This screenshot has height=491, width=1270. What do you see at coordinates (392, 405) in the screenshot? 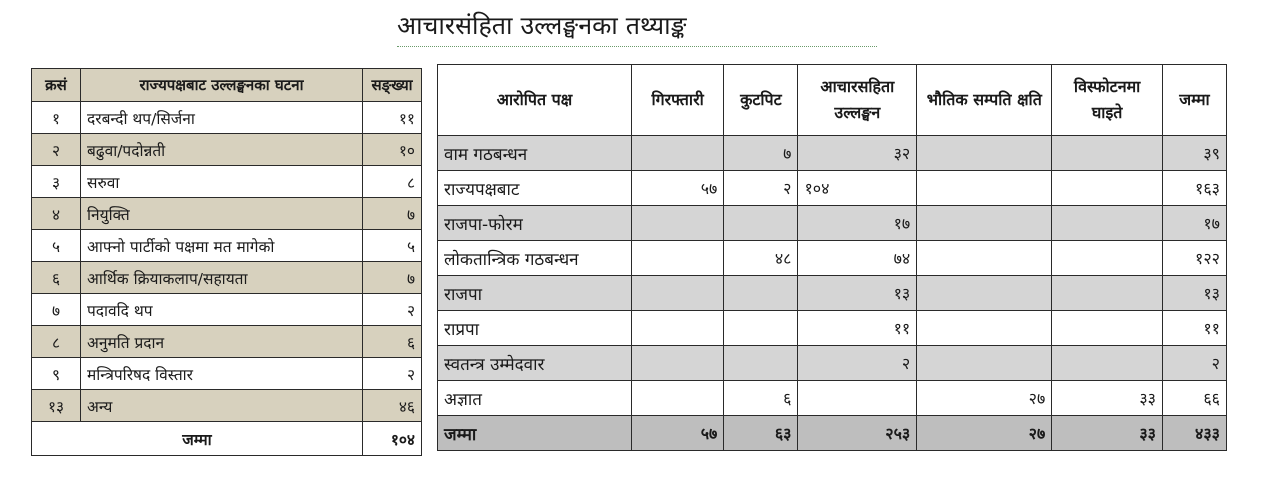
I see `row-count: ४६` at bounding box center [392, 405].